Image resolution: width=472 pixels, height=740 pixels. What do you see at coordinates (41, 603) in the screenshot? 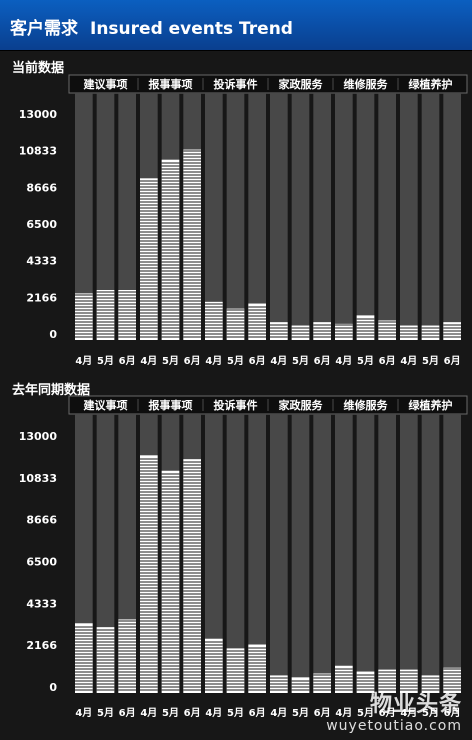
I see `y-tick-label: 4333` at bounding box center [41, 603].